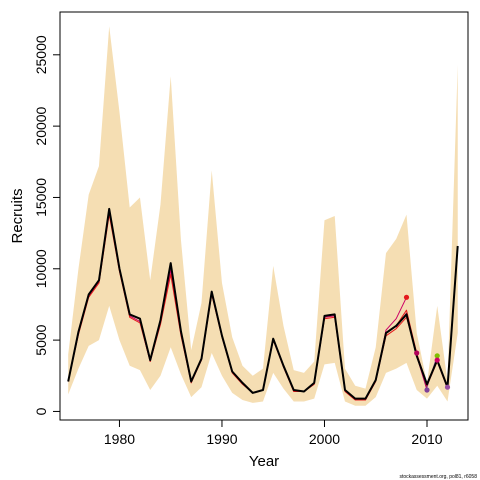 This screenshot has height=480, width=480. Describe the element at coordinates (426, 439) in the screenshot. I see `x-tick-label: 2010` at that location.